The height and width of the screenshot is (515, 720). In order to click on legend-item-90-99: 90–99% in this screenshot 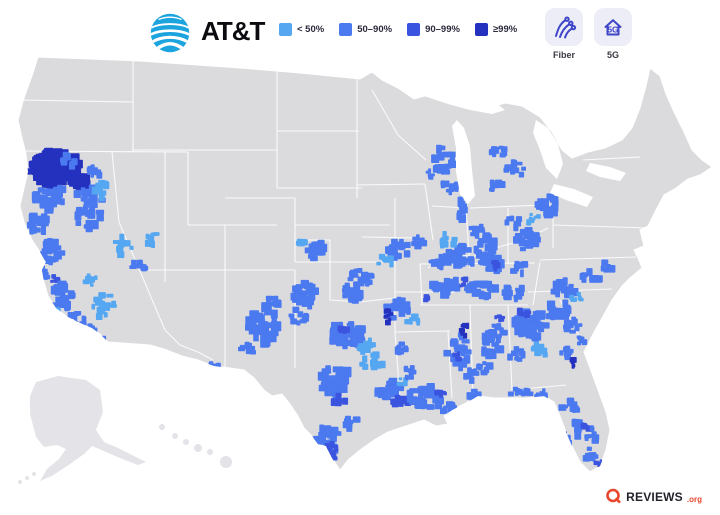, I will do `click(433, 29)`.